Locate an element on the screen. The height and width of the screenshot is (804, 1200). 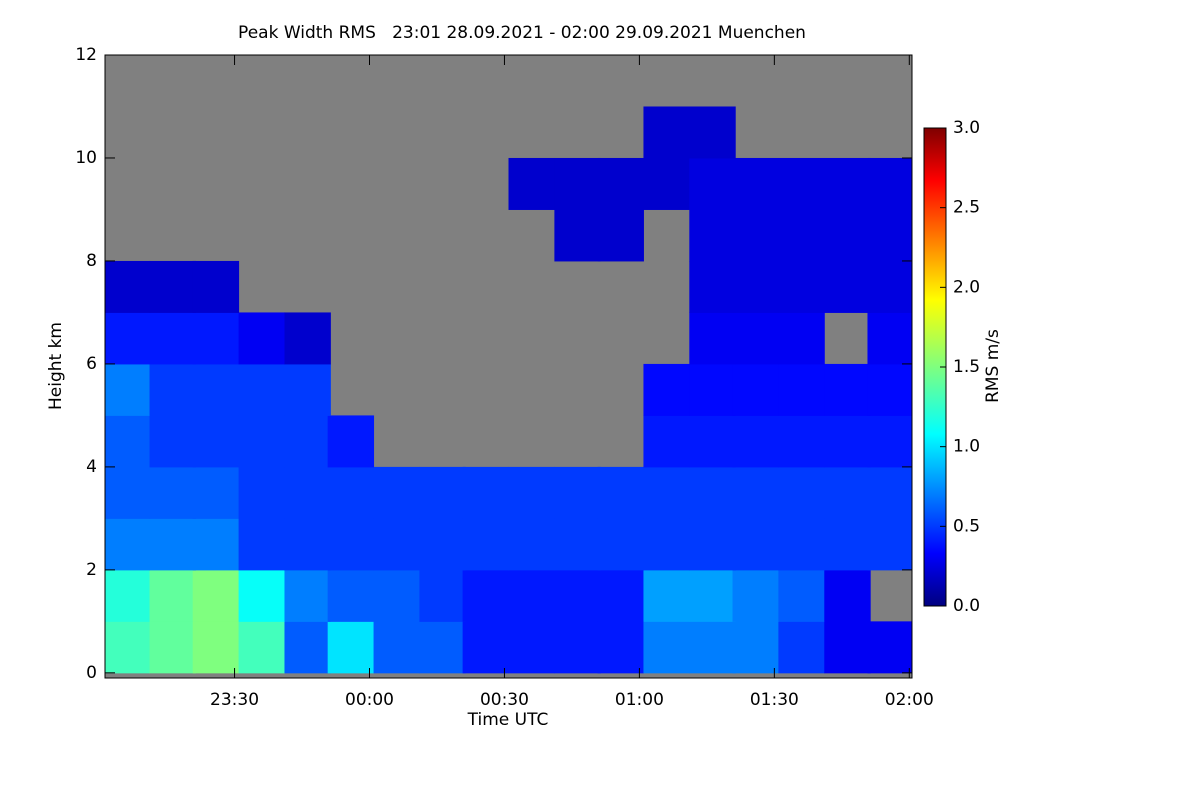
y-tick-label: 0 is located at coordinates (91, 673).